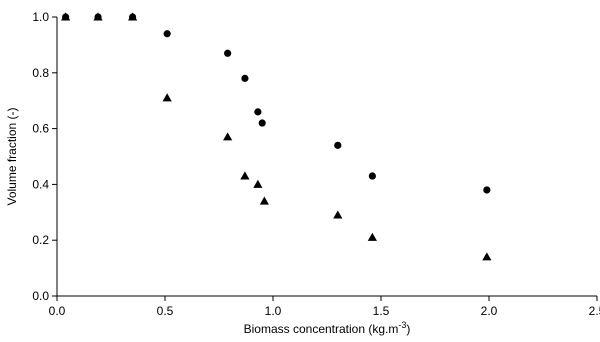 Image resolution: width=600 pixels, height=342 pixels. What do you see at coordinates (324, 307) in the screenshot?
I see `x-ticks: 0.0 0.5 1.0 1.5 2.0 2.5` at bounding box center [324, 307].